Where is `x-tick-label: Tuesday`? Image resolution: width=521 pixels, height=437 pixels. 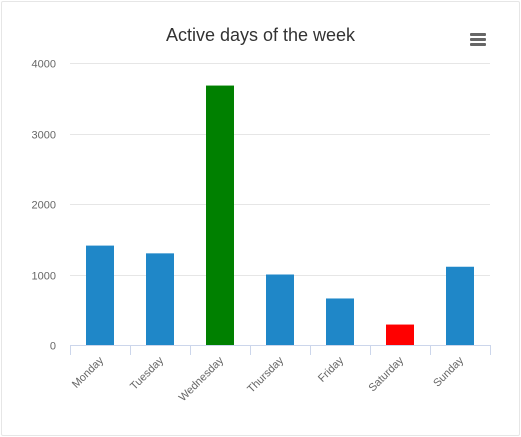
x-tick-label: Tuesday is located at coordinates (147, 373).